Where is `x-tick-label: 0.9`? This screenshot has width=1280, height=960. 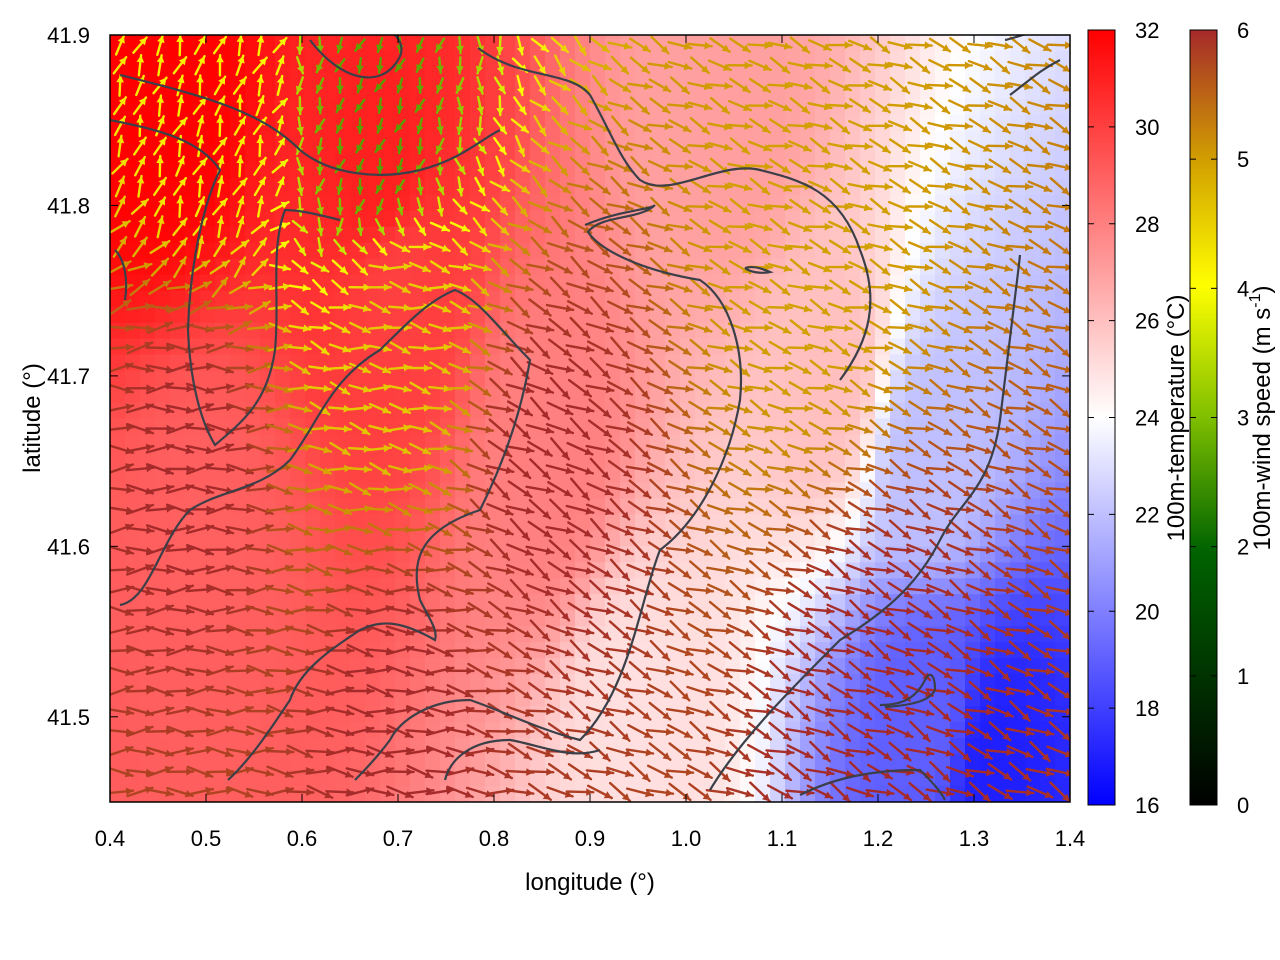
x-tick-label: 0.9 is located at coordinates (590, 838).